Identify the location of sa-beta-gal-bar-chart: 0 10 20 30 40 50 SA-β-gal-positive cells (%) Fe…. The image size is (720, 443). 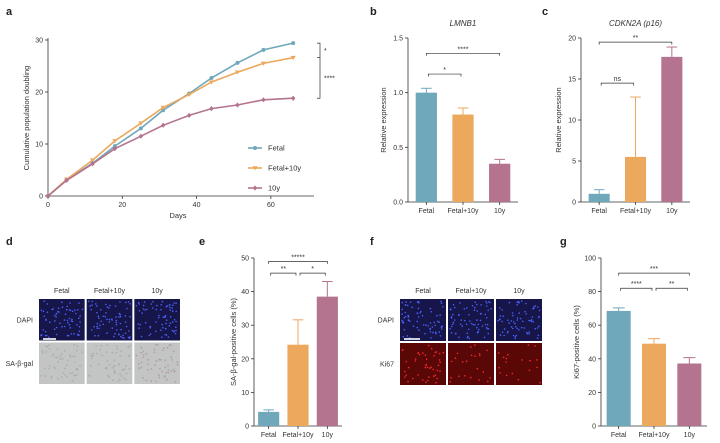
(285, 346).